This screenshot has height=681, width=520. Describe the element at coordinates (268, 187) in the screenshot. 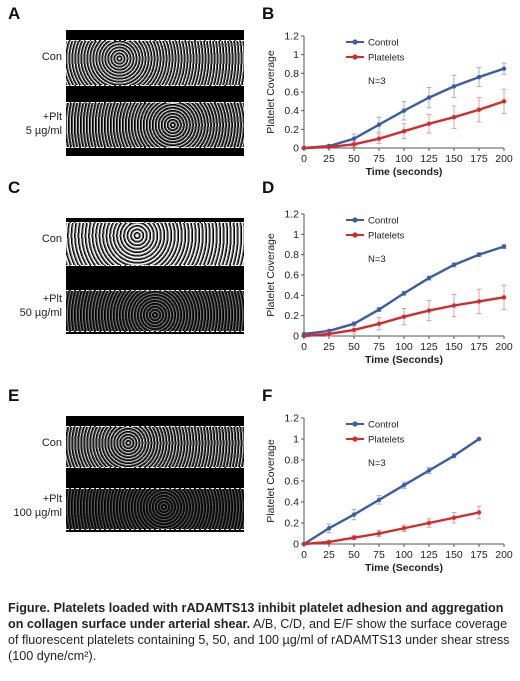

I see `panel-letter-d: D` at that location.